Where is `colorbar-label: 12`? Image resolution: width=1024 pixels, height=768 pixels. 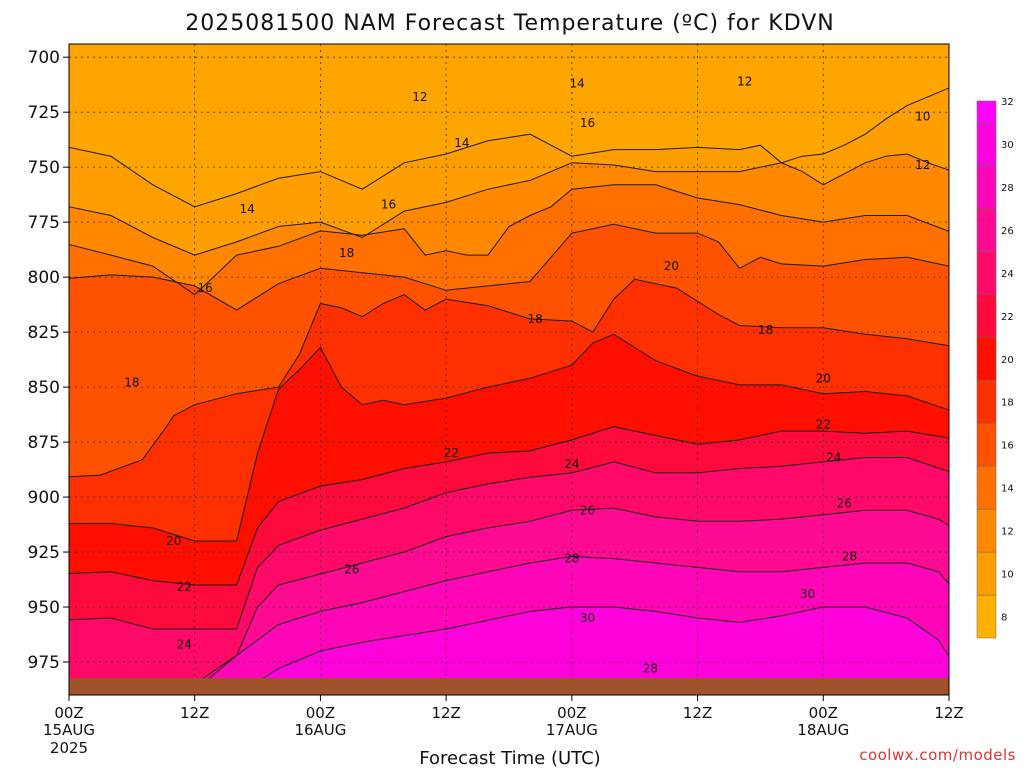
colorbar-label: 12 is located at coordinates (1007, 532).